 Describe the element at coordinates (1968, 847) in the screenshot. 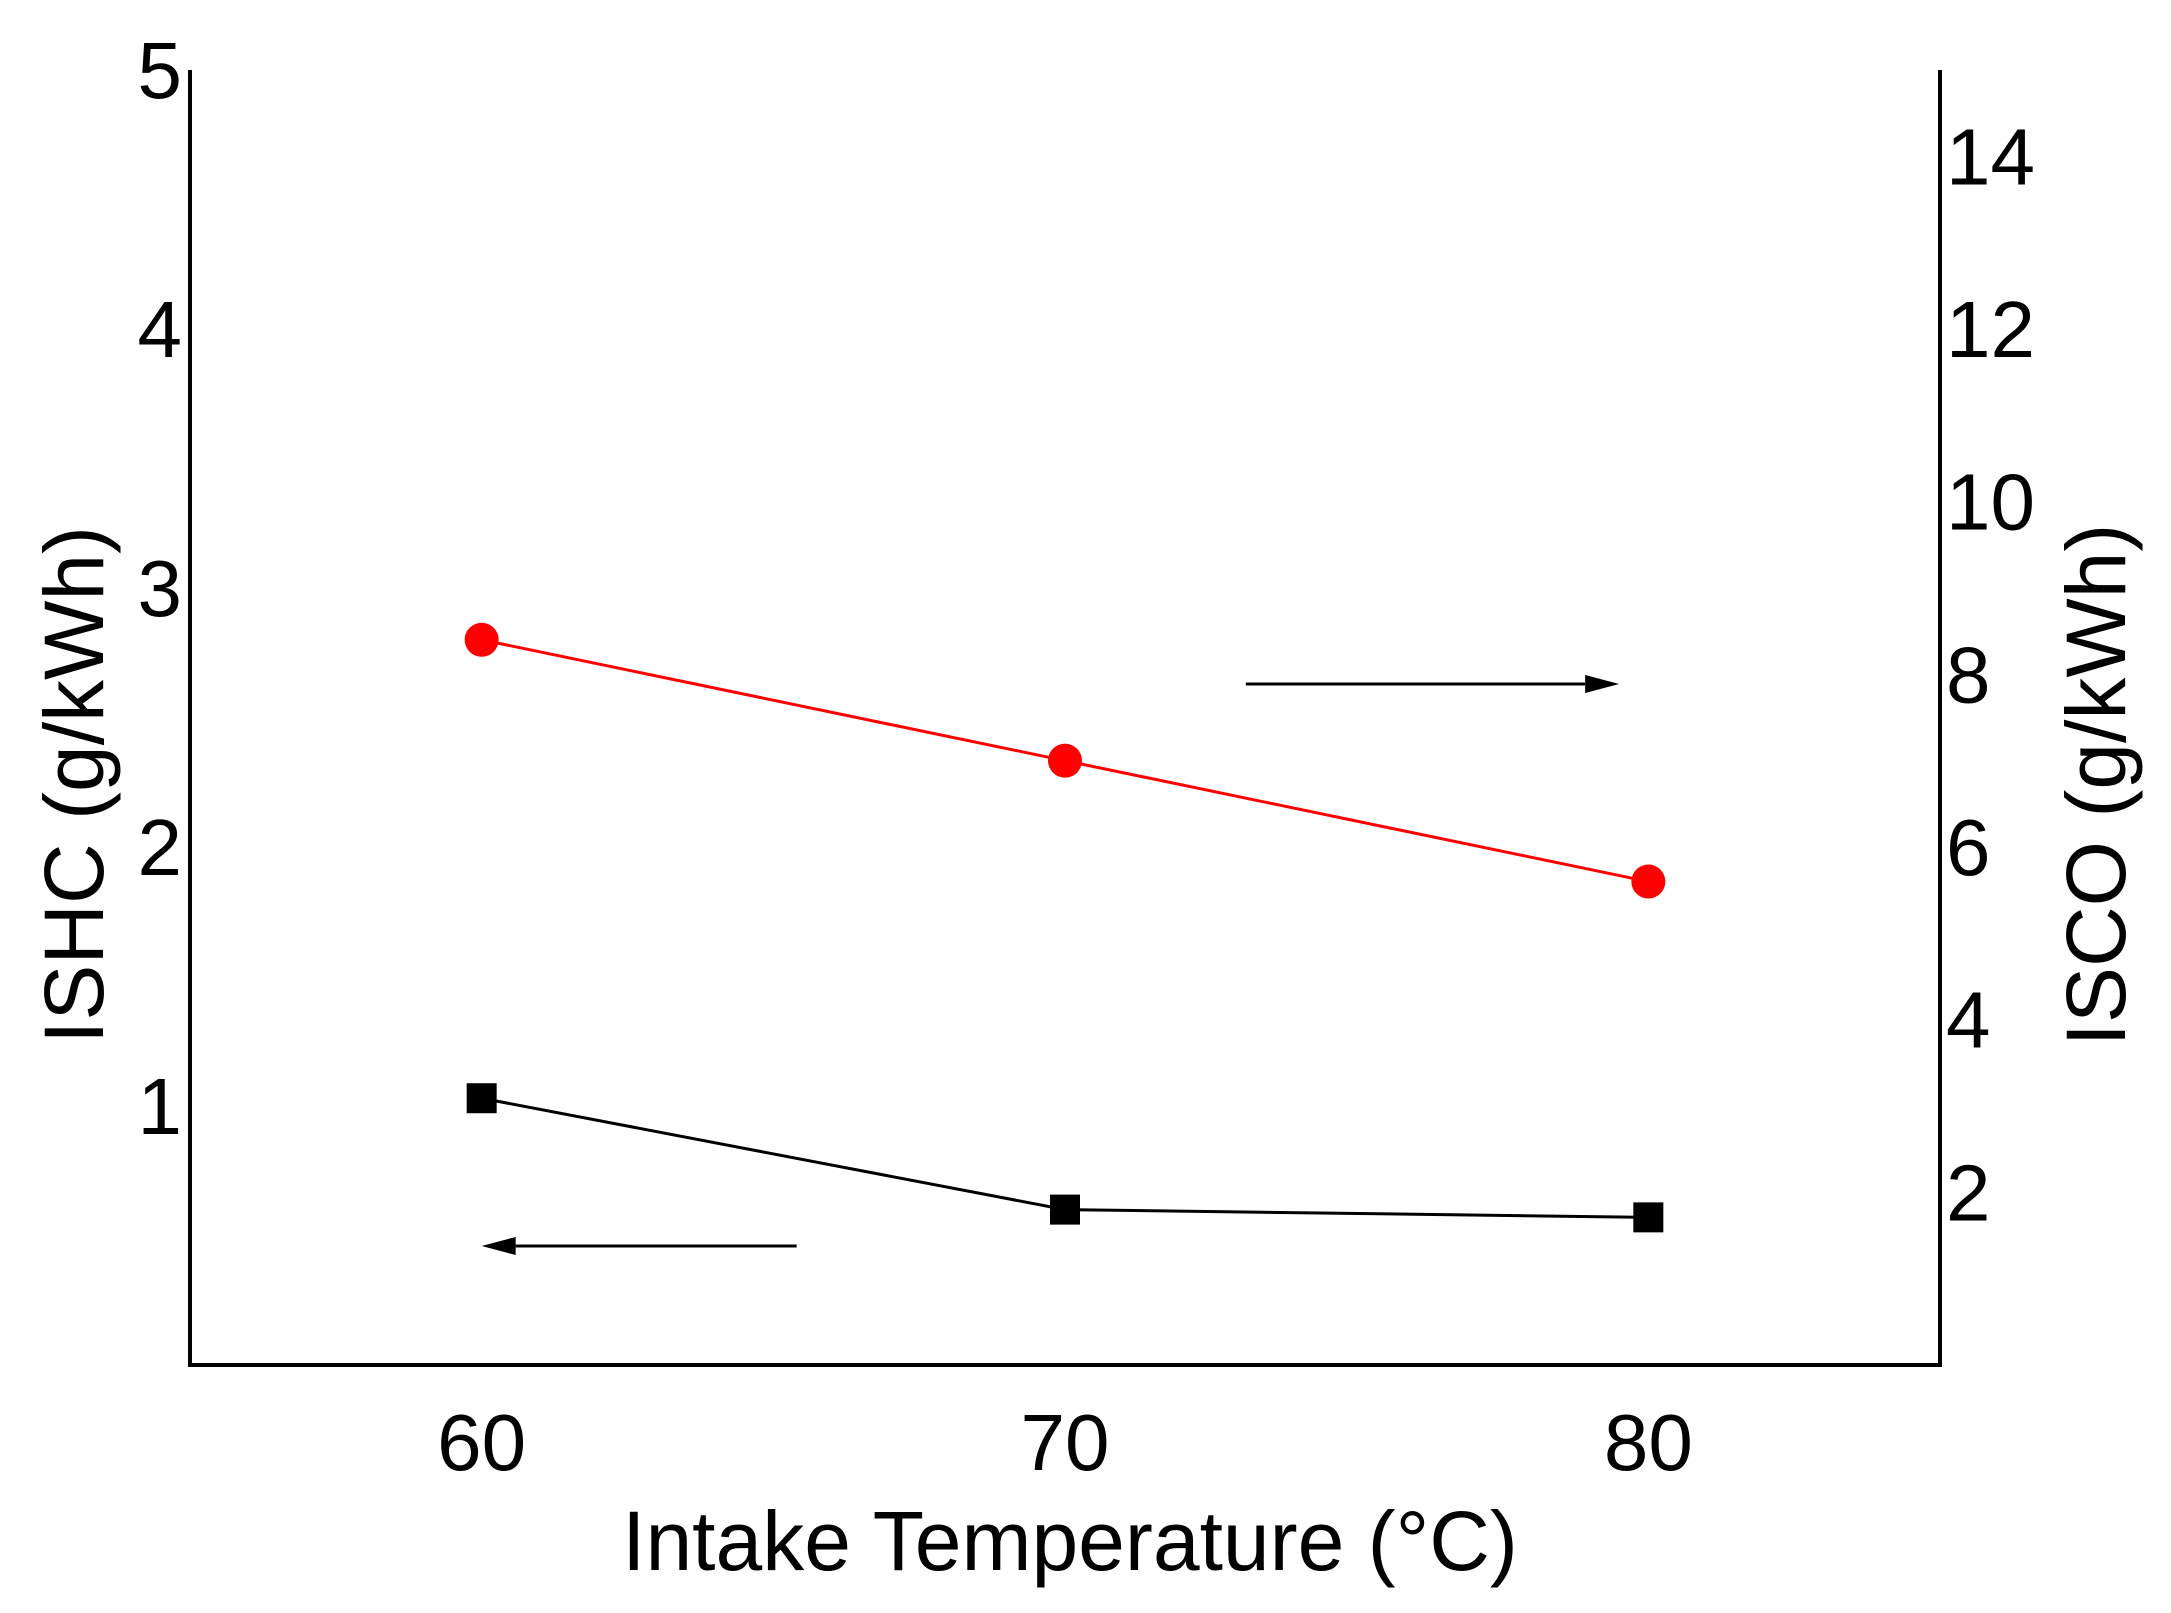

I see `right-y-tick-label: 6` at that location.